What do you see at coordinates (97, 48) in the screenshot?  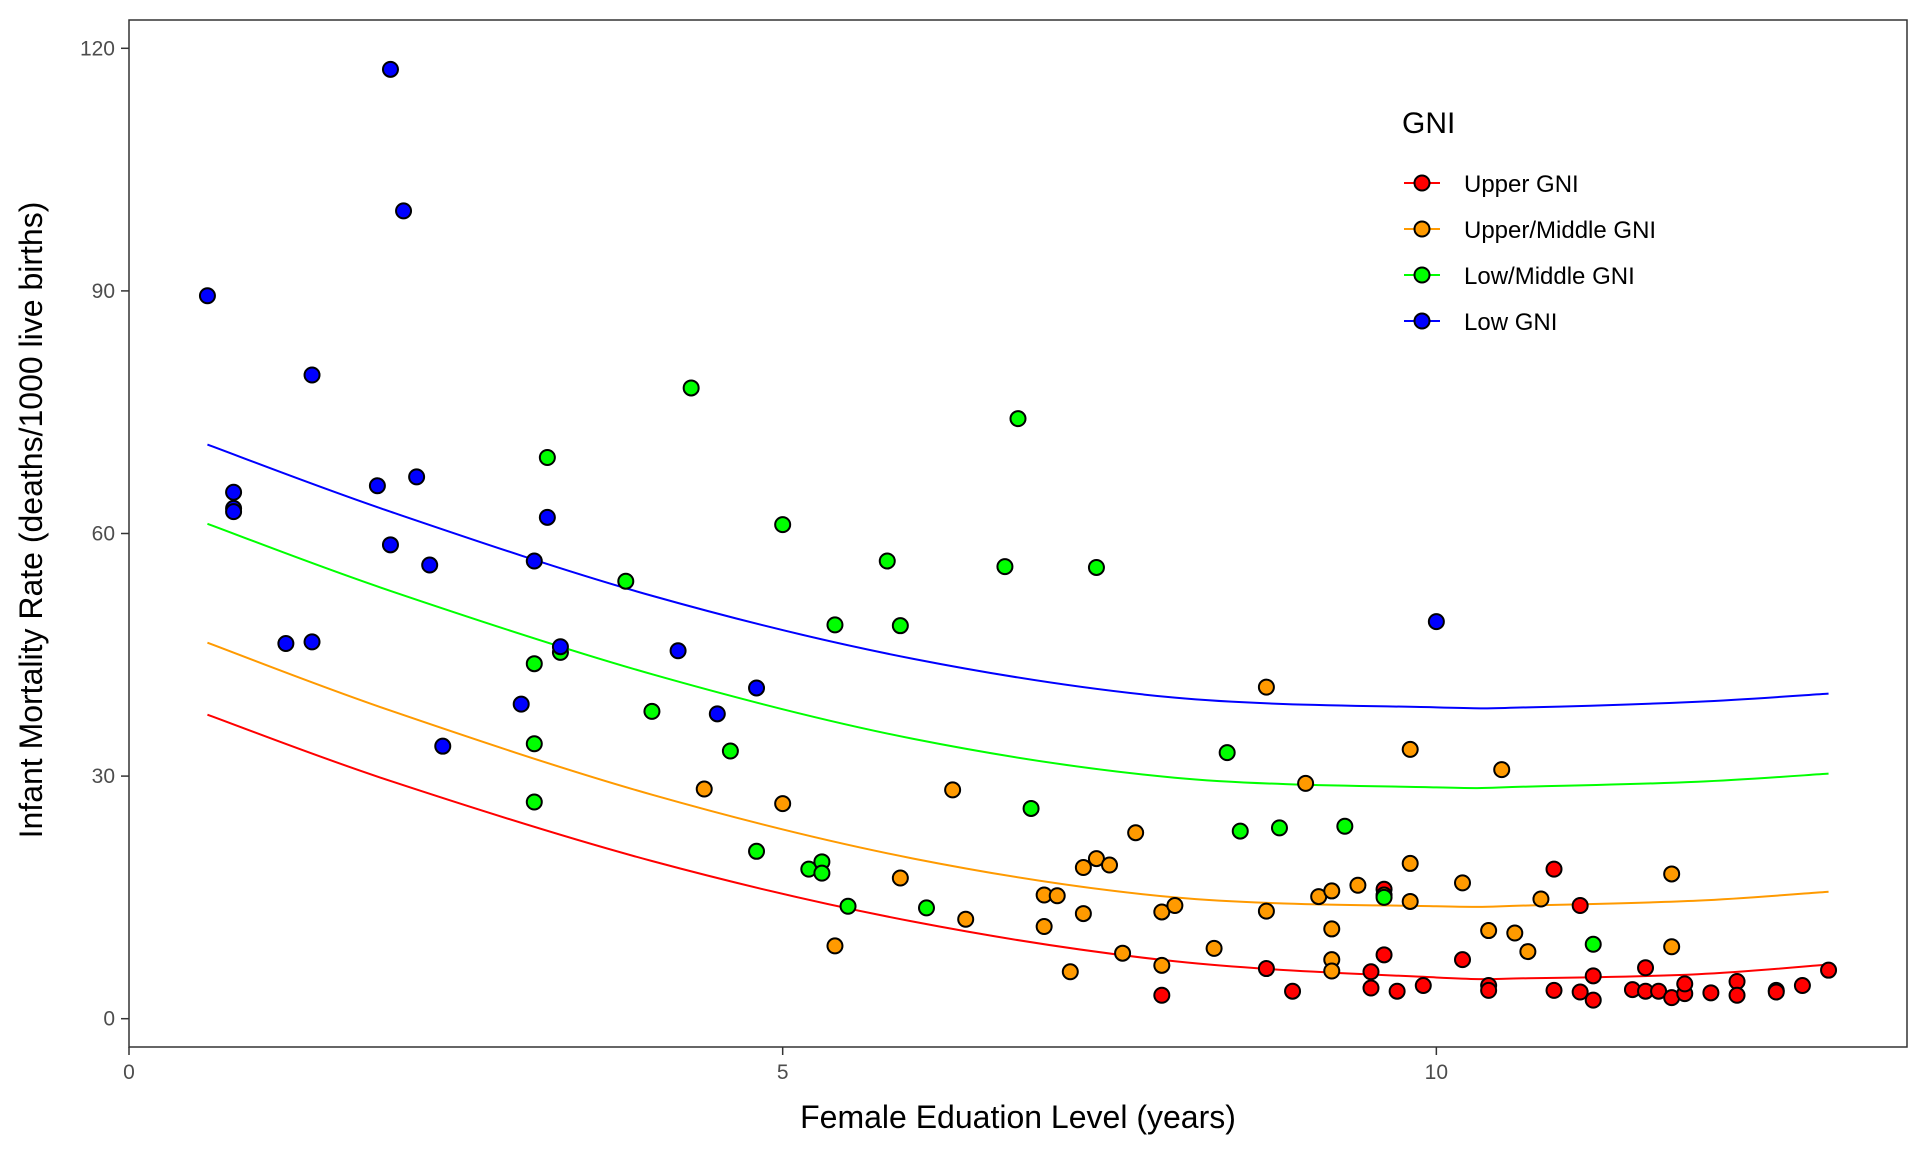 I see `y-tick-label: 120` at bounding box center [97, 48].